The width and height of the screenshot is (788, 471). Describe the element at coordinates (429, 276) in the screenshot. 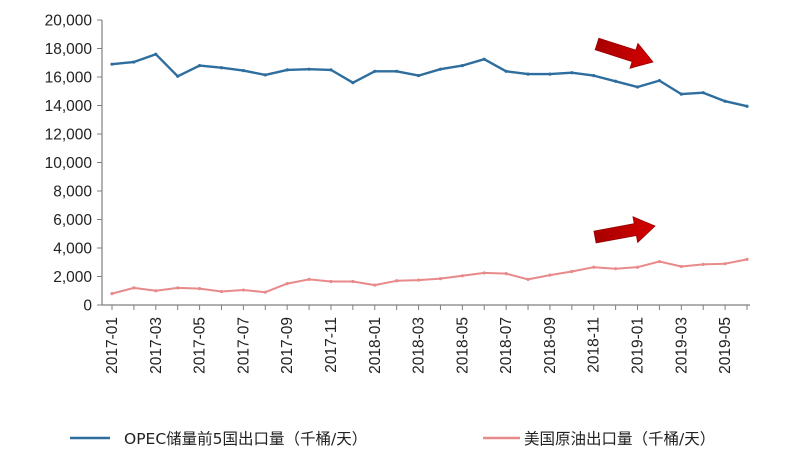

I see `series-line-us` at that location.